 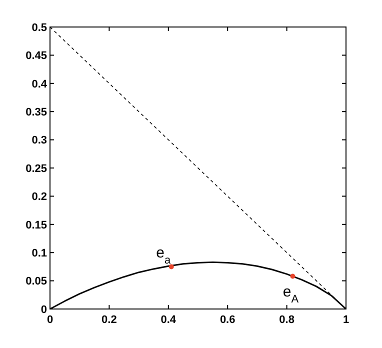 I want to click on y-tick-label: 0.5, so click(x=39, y=28).